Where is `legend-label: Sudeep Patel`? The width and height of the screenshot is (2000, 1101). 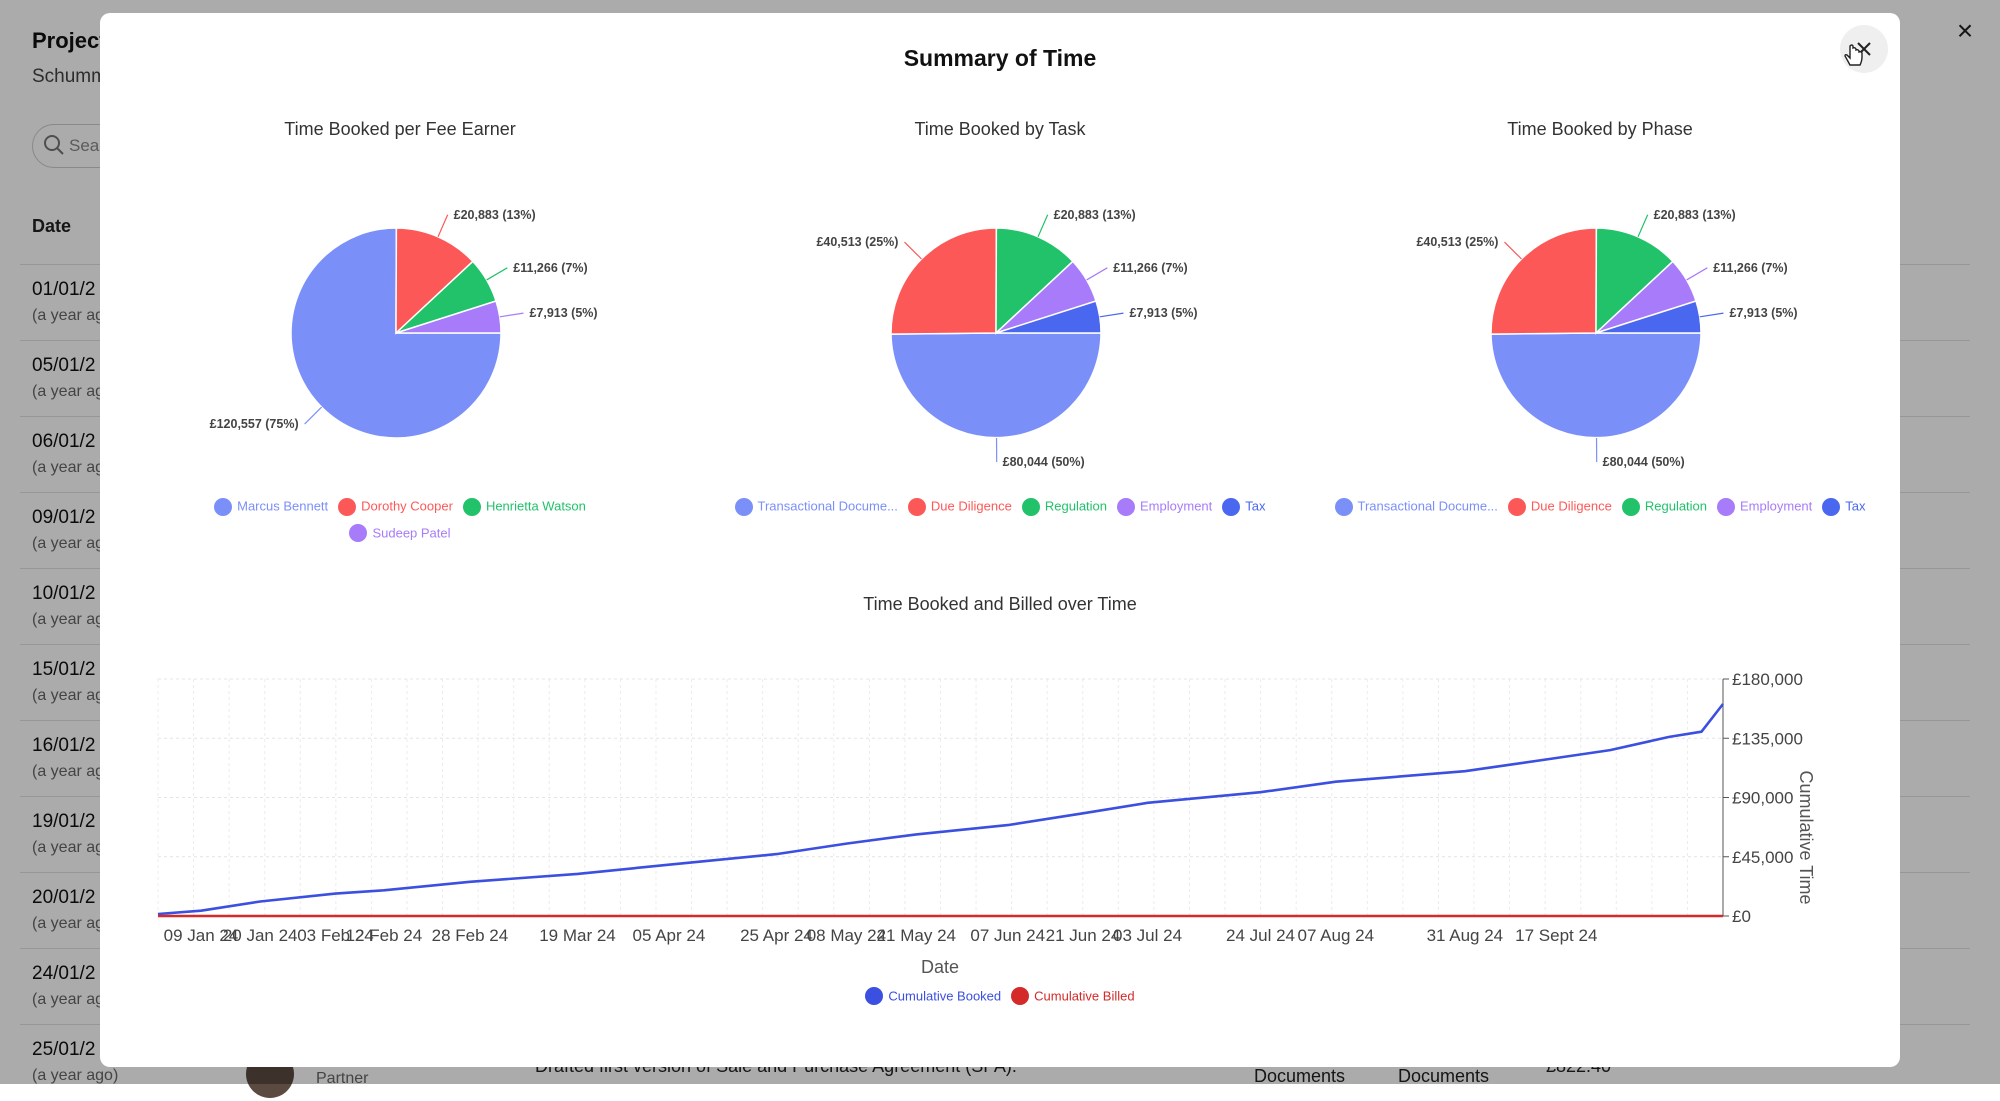
legend-label: Sudeep Patel is located at coordinates (411, 532).